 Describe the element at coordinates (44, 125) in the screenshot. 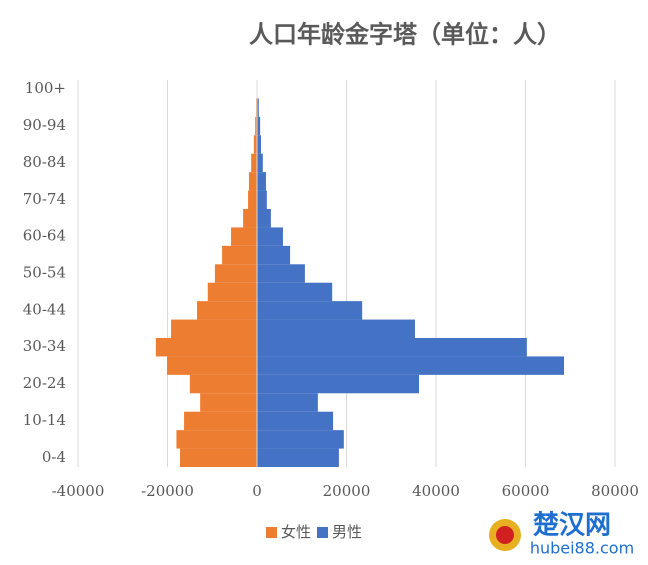

I see `y-tick-label: 90-94` at that location.